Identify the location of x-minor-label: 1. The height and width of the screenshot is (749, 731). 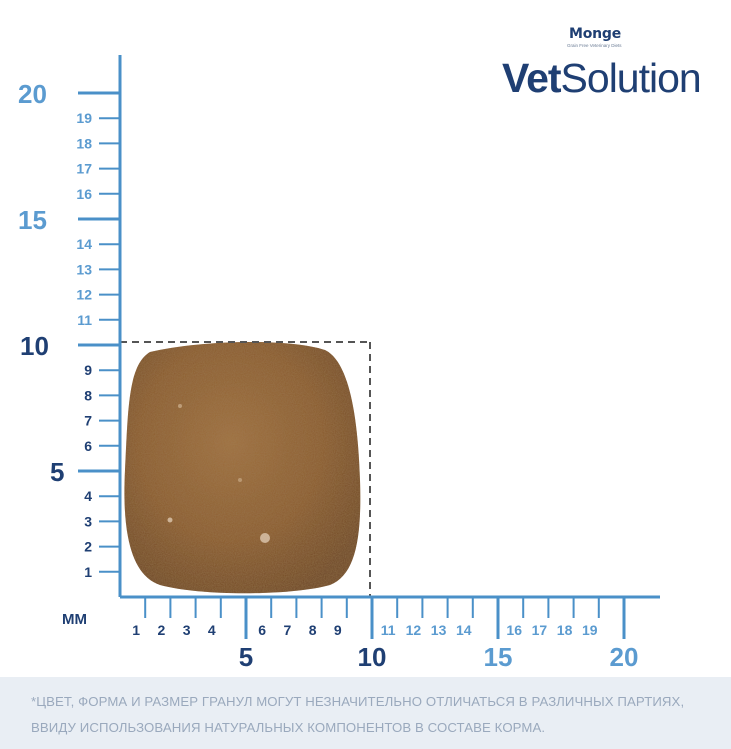
(136, 630).